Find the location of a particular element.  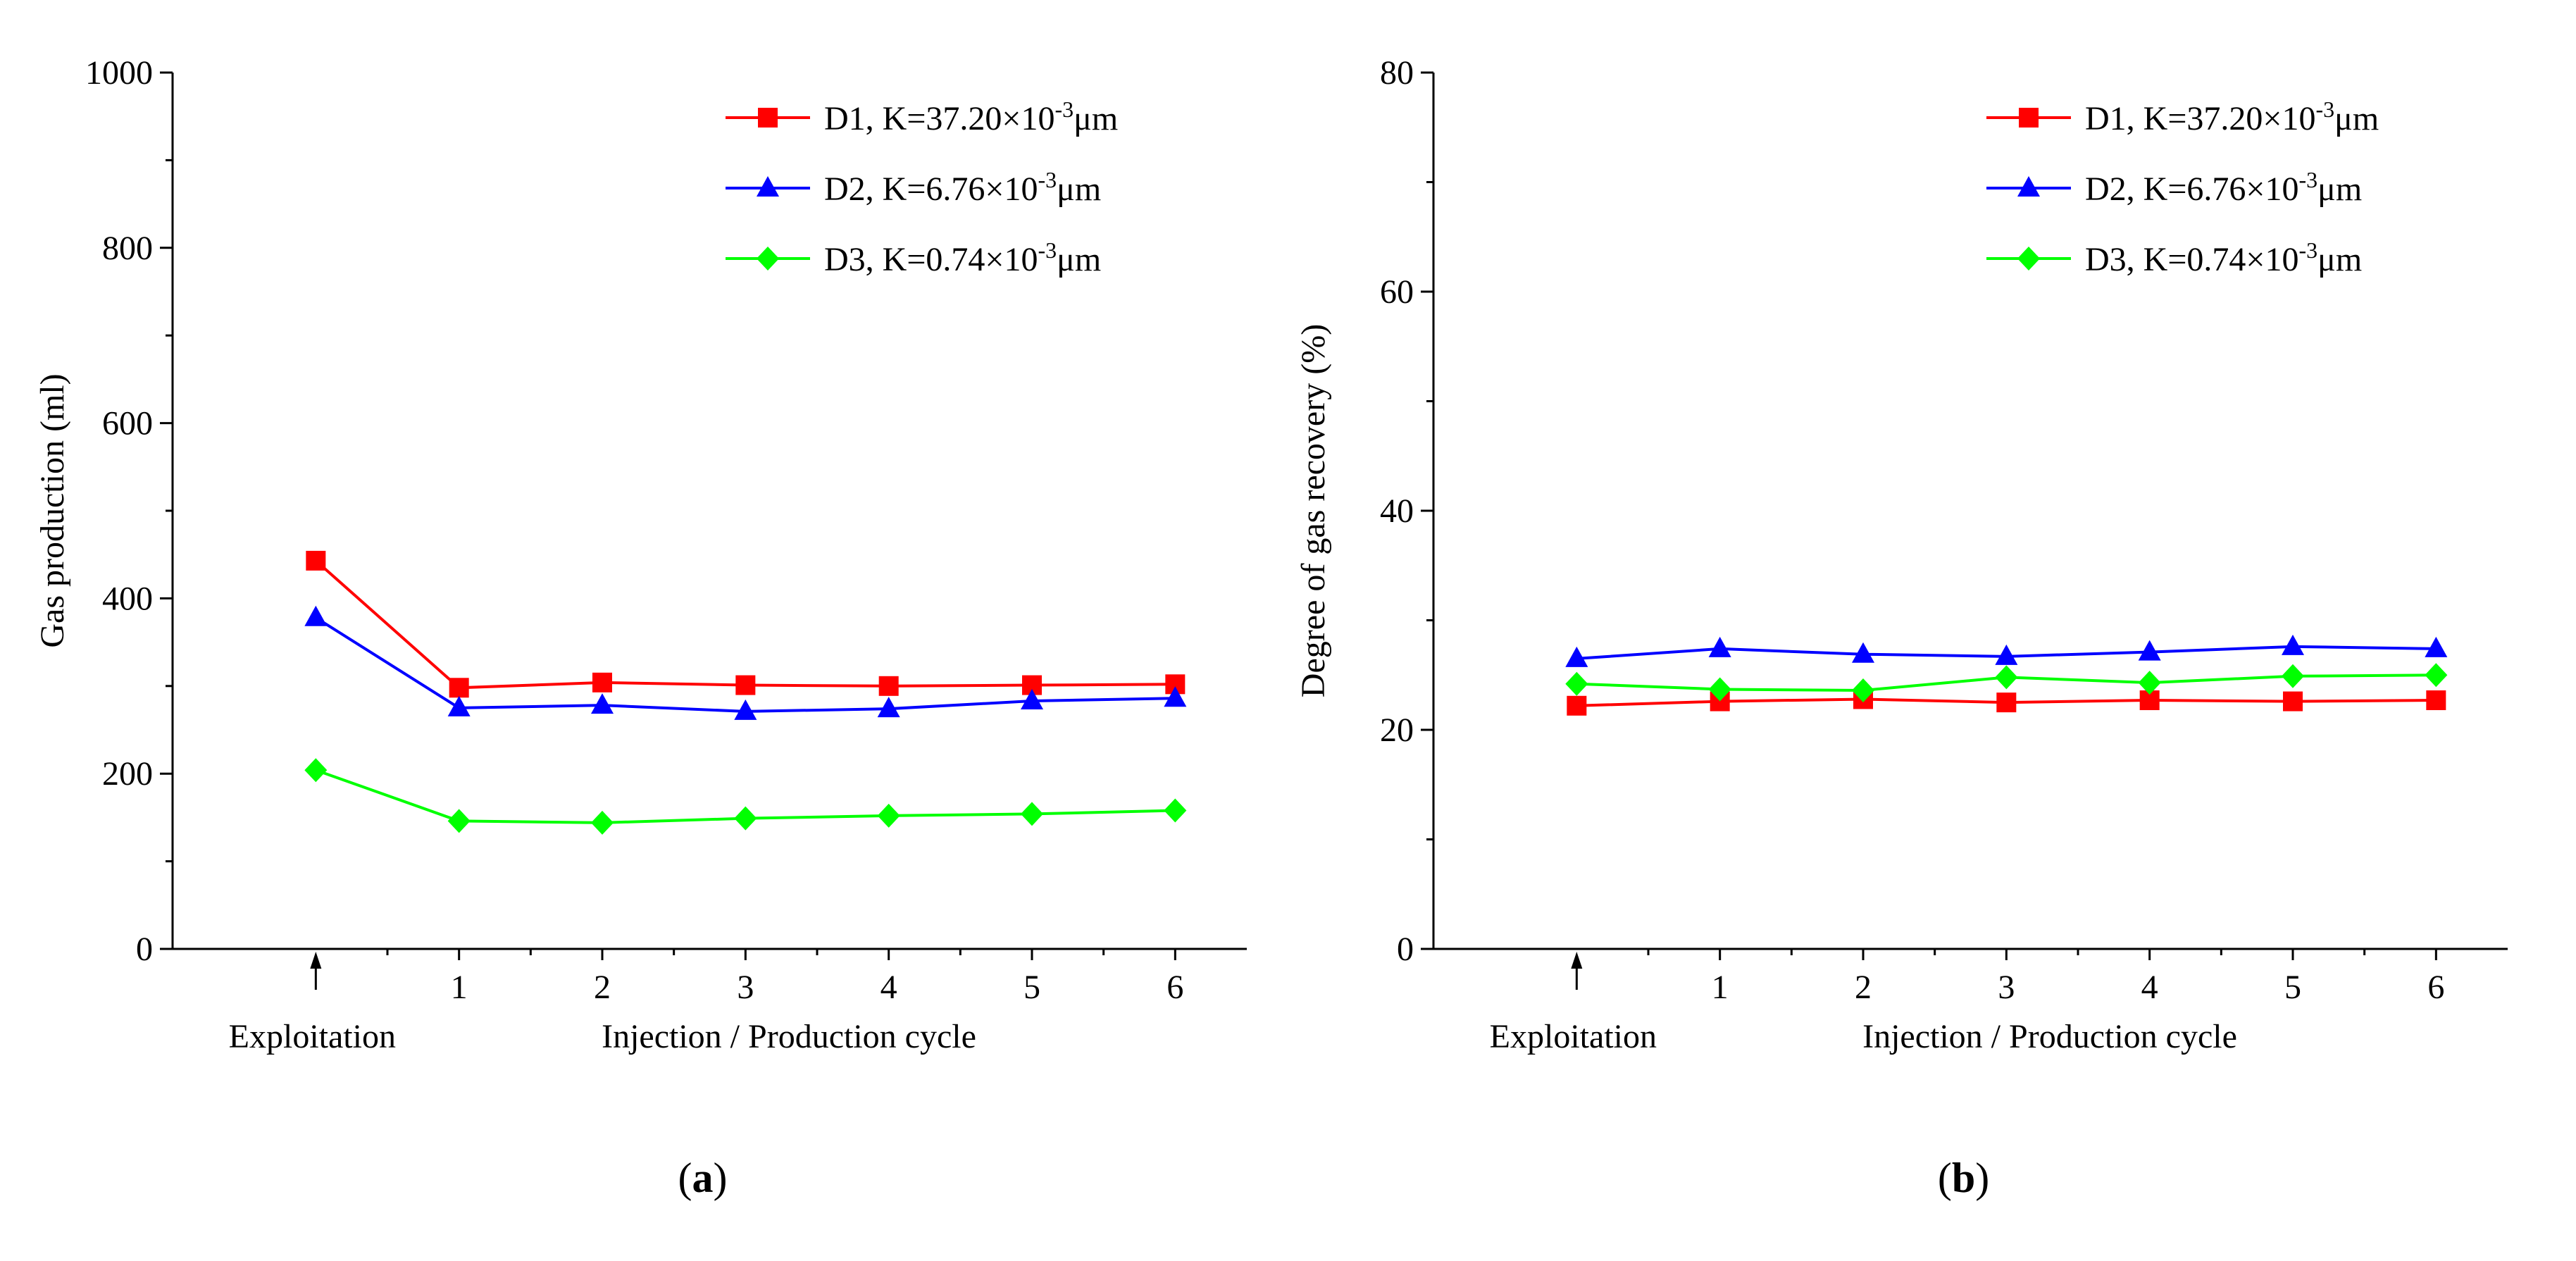

y-tick-label: 20 is located at coordinates (1397, 730).